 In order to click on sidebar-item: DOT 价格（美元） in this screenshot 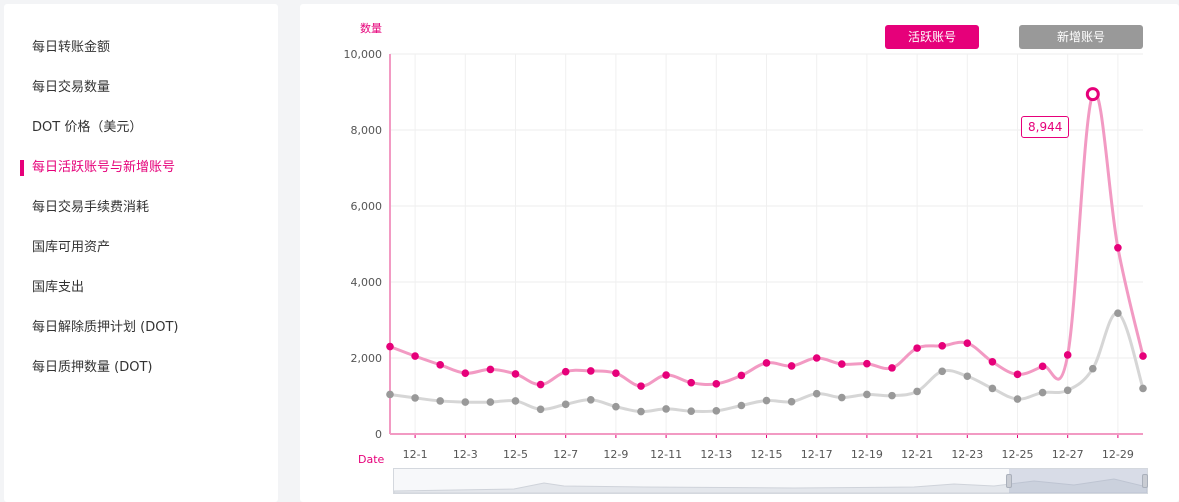, I will do `click(141, 128)`.